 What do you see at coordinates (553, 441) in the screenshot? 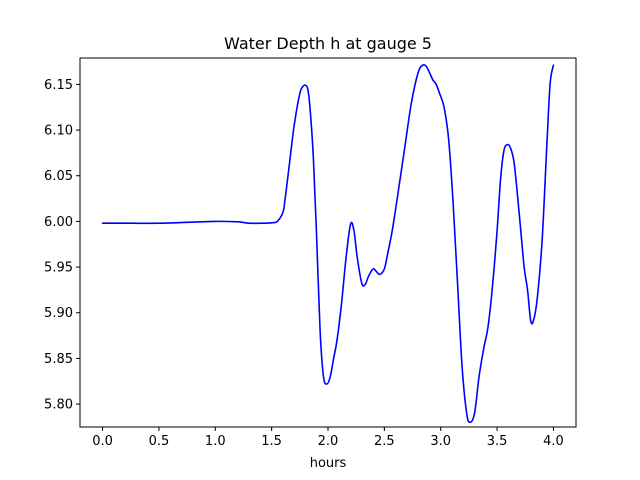
I see `x-tick-label: 4.0` at bounding box center [553, 441].